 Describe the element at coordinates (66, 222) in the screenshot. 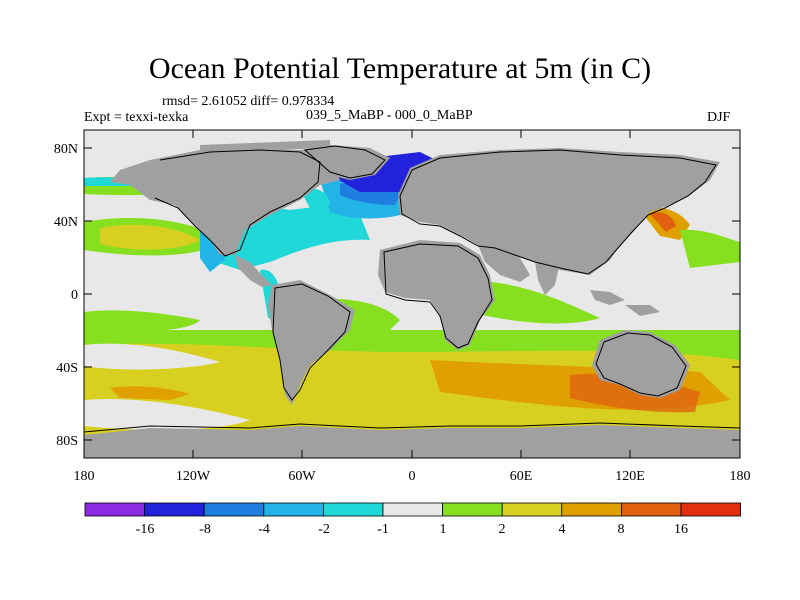

I see `lat-tick-label: 40N` at that location.